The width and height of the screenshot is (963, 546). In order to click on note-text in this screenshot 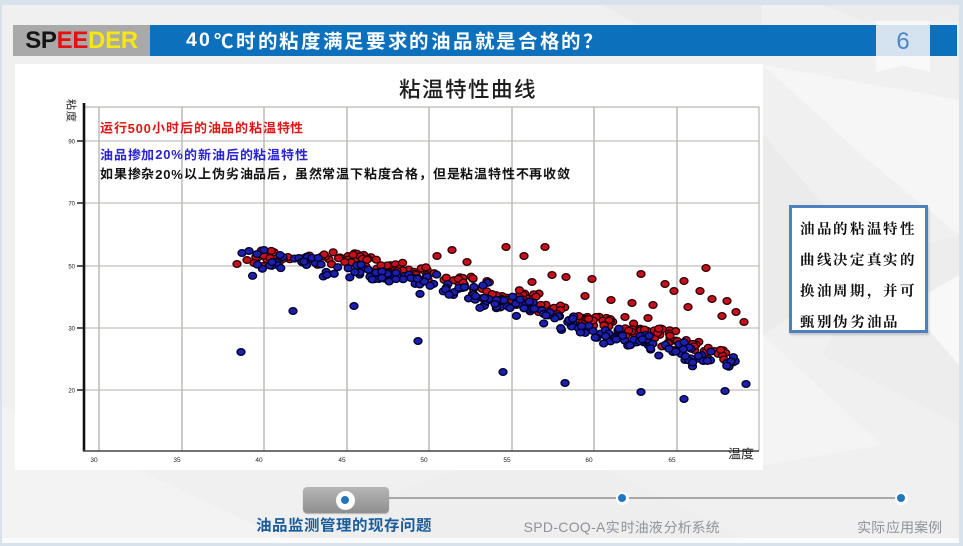, I will do `click(860, 277)`.